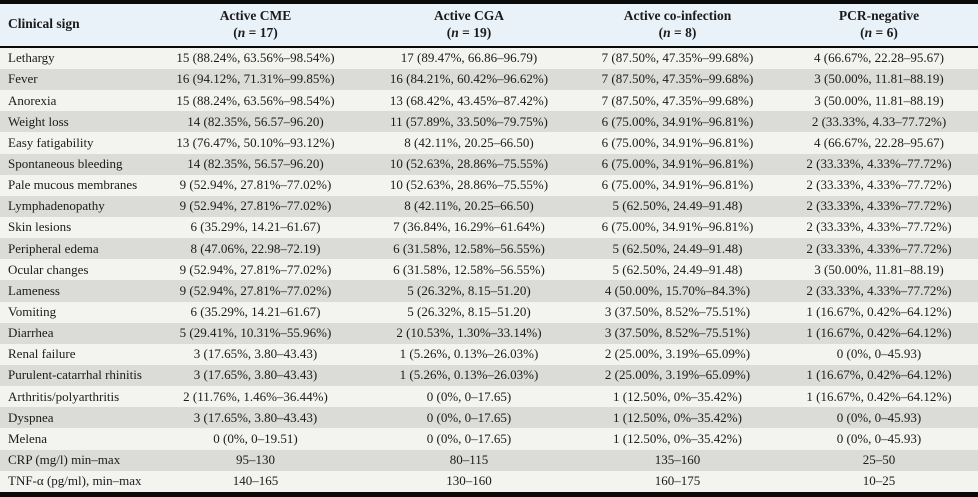 The width and height of the screenshot is (978, 497). Describe the element at coordinates (255, 438) in the screenshot. I see `cell-value: 0 (0%, 0–19.51)` at that location.